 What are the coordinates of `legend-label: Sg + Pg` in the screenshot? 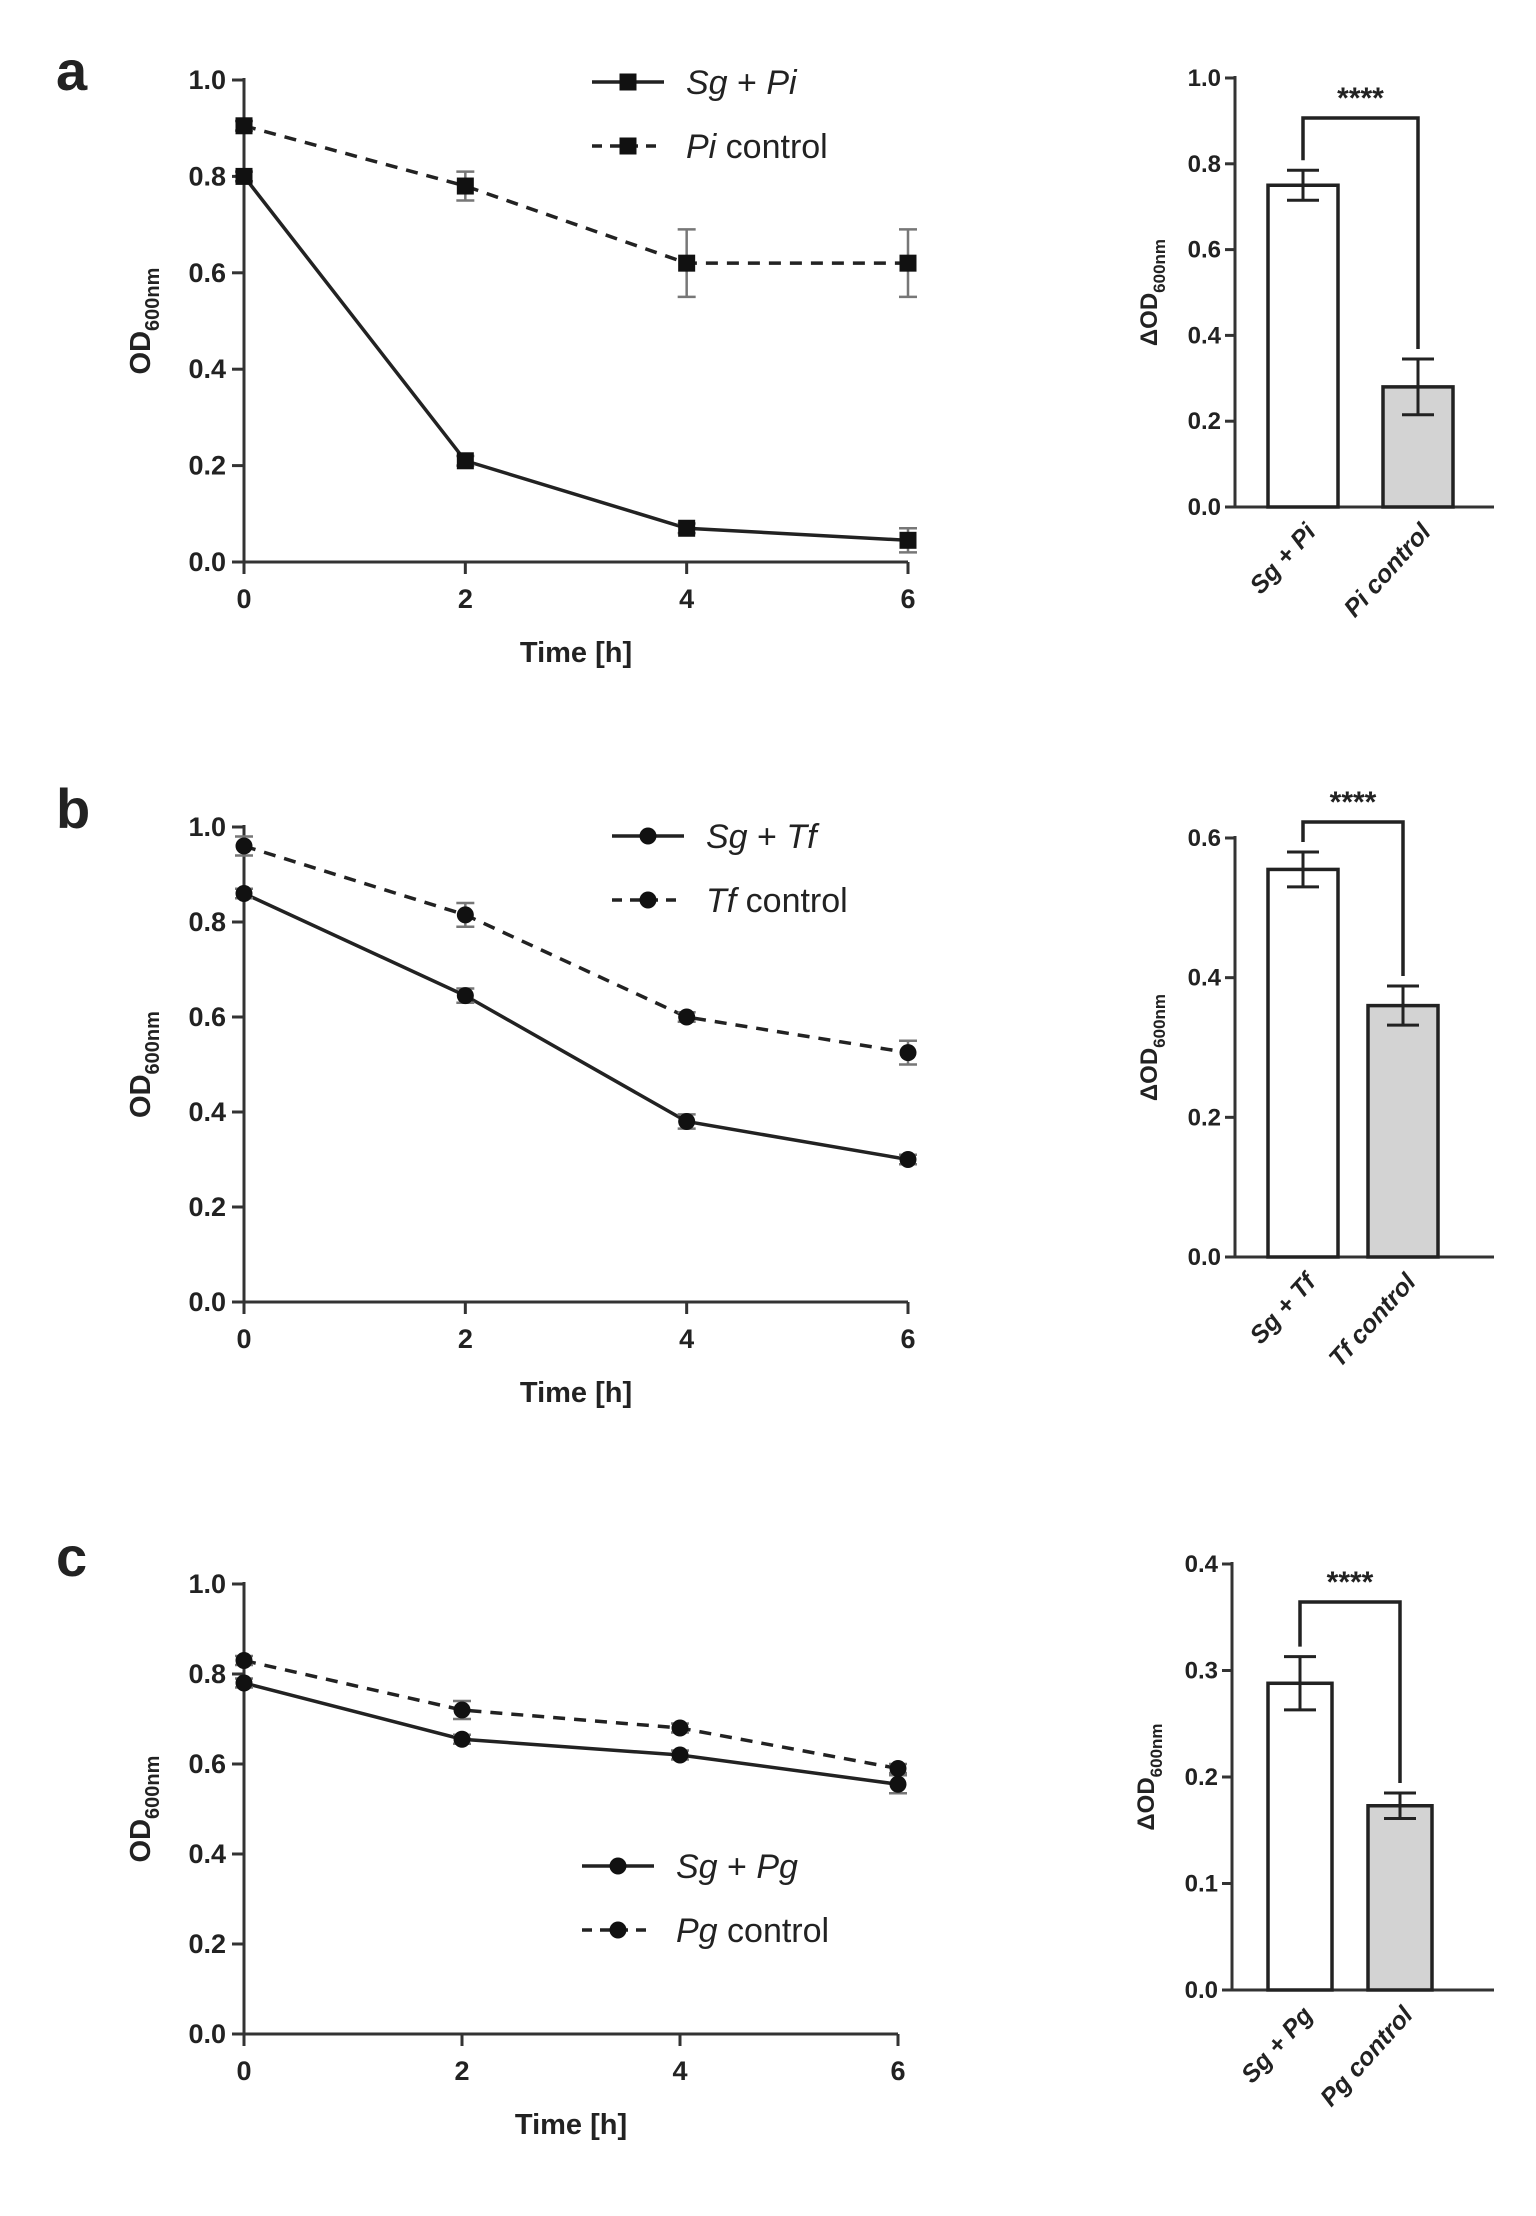 It's located at (737, 1867).